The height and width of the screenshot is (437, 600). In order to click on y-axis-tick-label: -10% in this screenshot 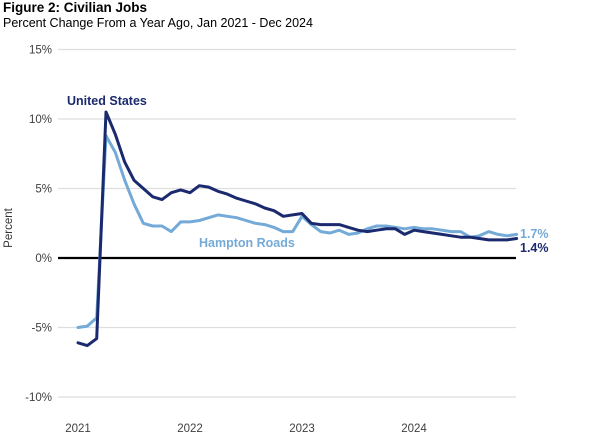, I will do `click(38, 398)`.